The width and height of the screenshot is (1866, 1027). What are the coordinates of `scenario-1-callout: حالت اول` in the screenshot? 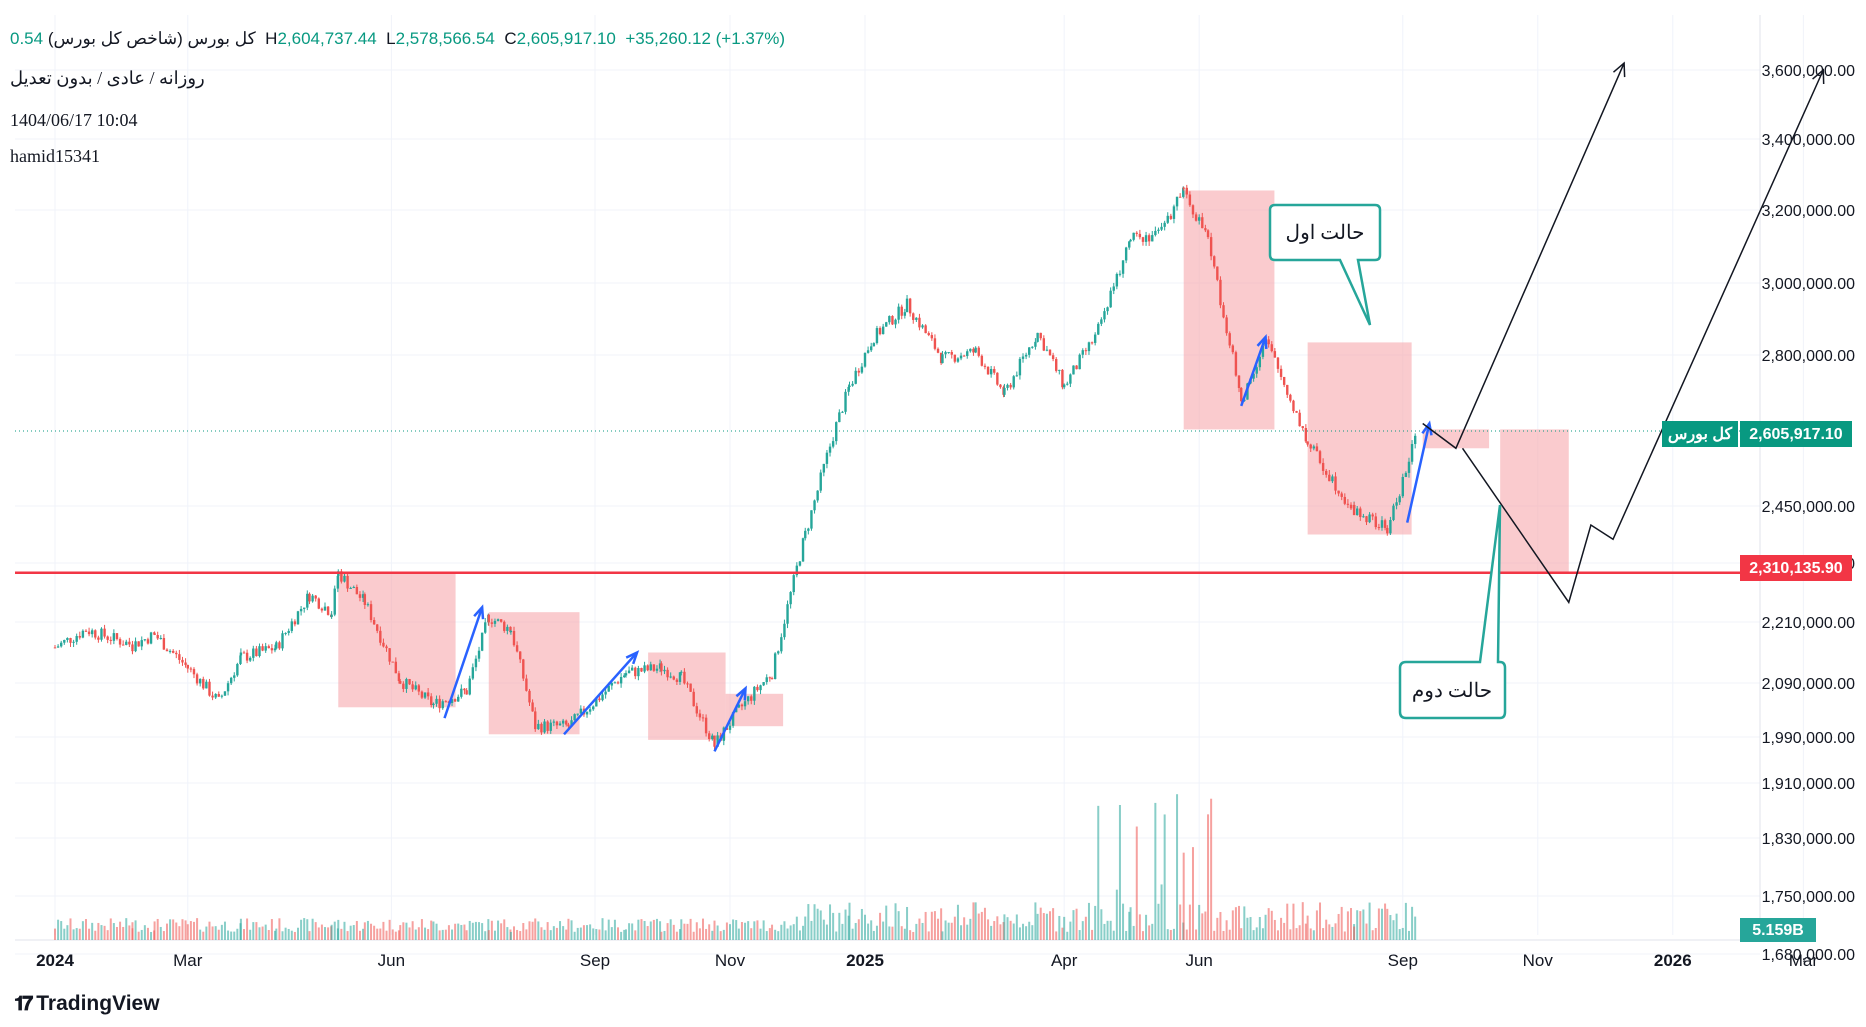 It's located at (1325, 264).